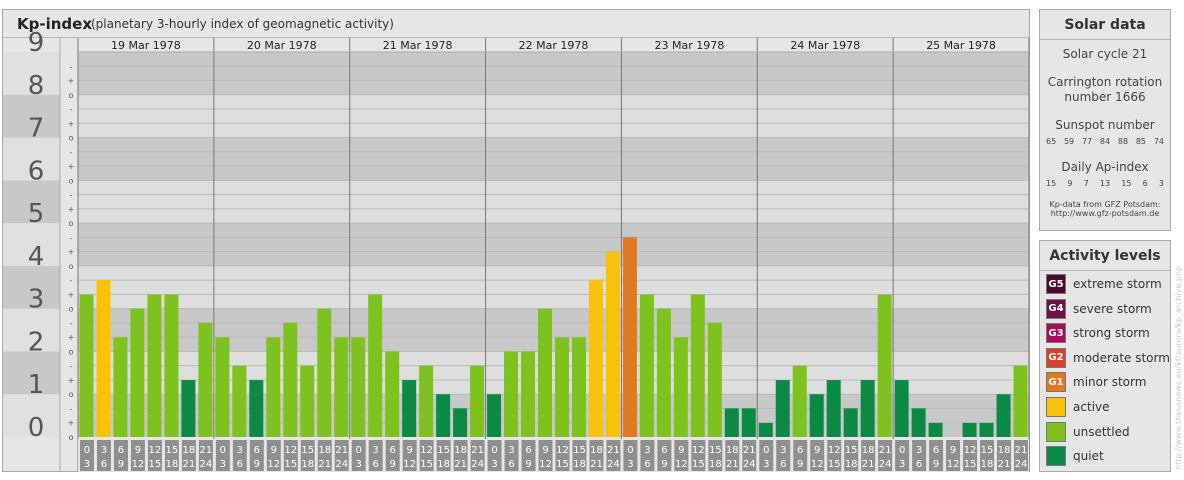 The image size is (1184, 480). I want to click on level-row-minor-storm: G1 minor storm, so click(1096, 382).